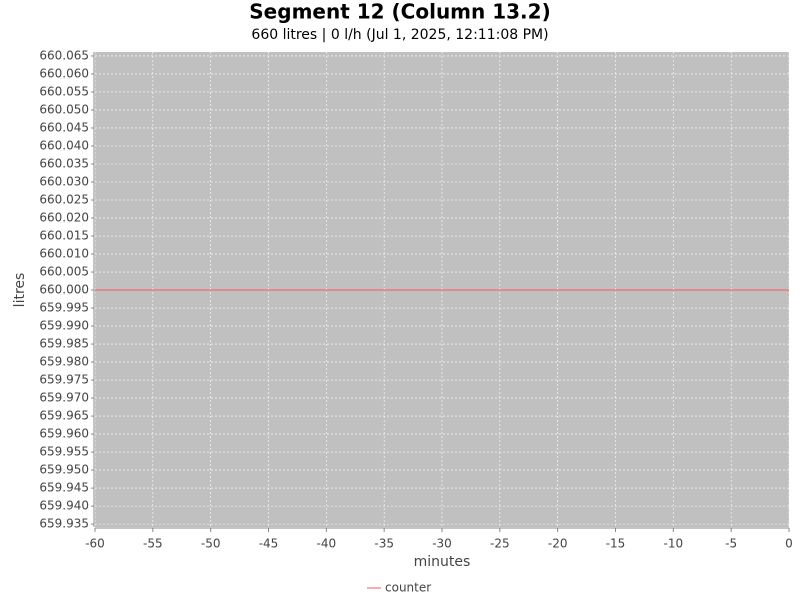 This screenshot has height=600, width=800. What do you see at coordinates (442, 544) in the screenshot?
I see `x-tick-label: -30` at bounding box center [442, 544].